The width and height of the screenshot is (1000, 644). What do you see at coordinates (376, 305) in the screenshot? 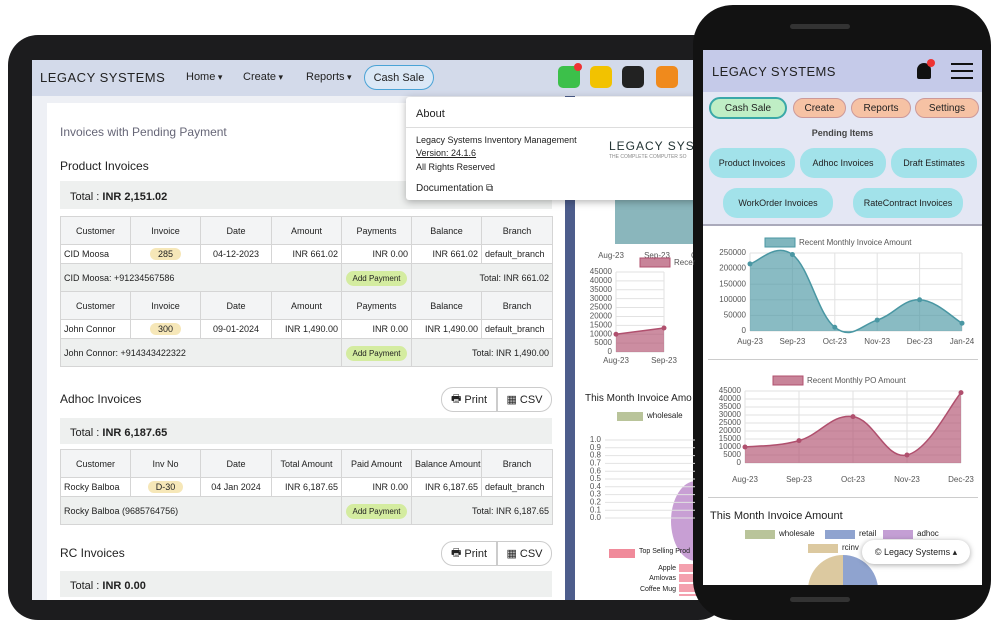
I see `header-cell: Payments` at bounding box center [376, 305].